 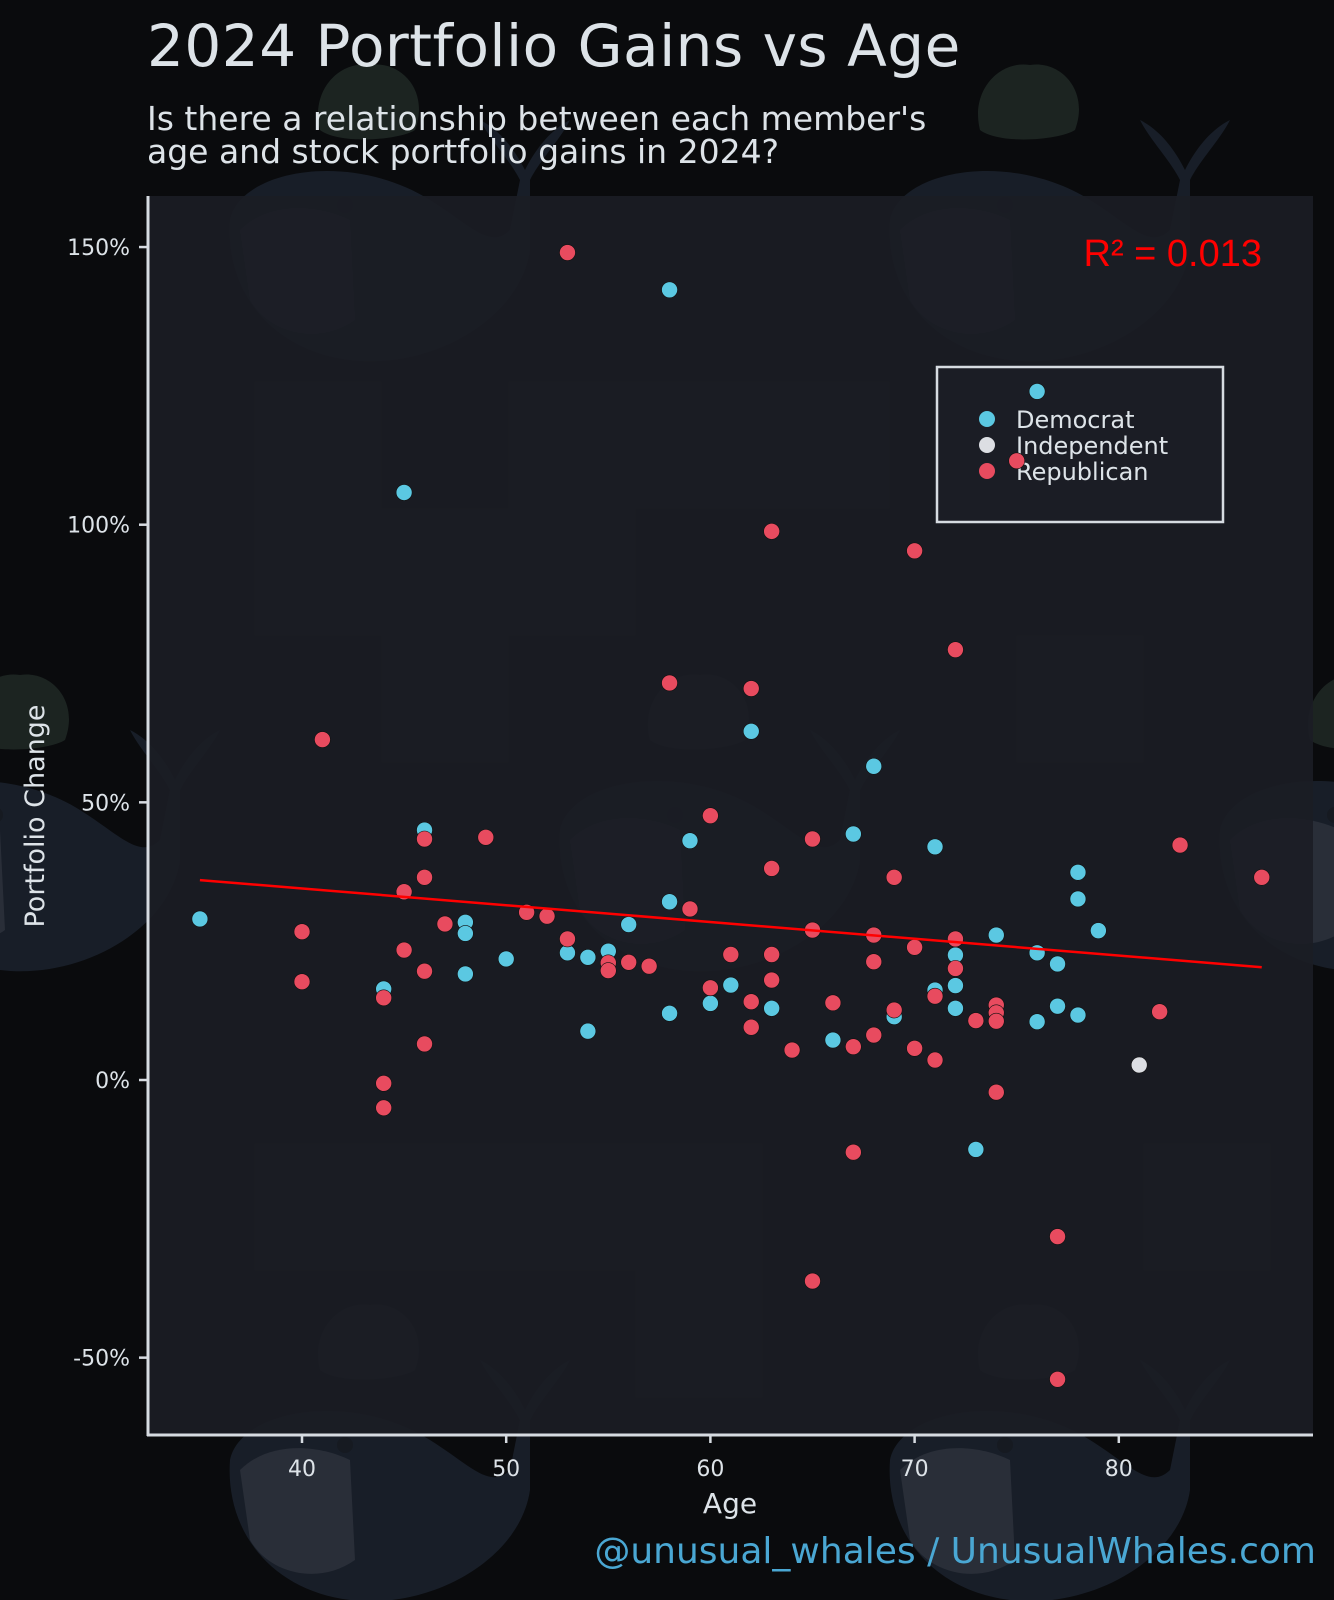 I want to click on x-tick-label: 70, so click(x=915, y=1469).